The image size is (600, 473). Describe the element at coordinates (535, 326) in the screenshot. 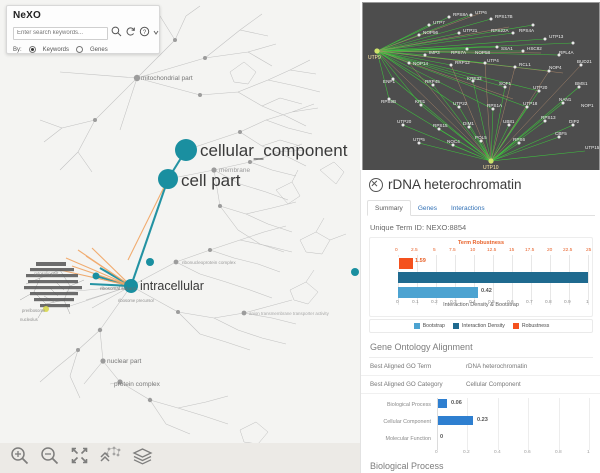

I see `legend-label-robustness: Robustness` at that location.